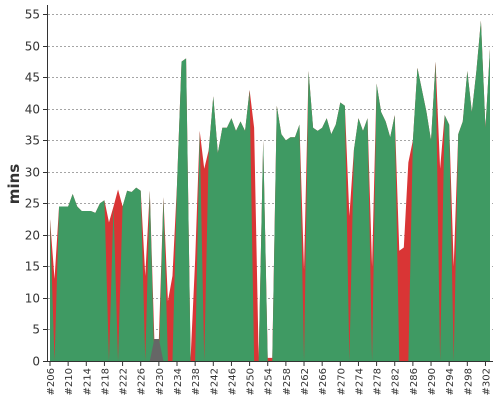 Image resolution: width=500 pixels, height=400 pixels. Describe the element at coordinates (468, 381) in the screenshot. I see `x-tick-label: #298` at that location.